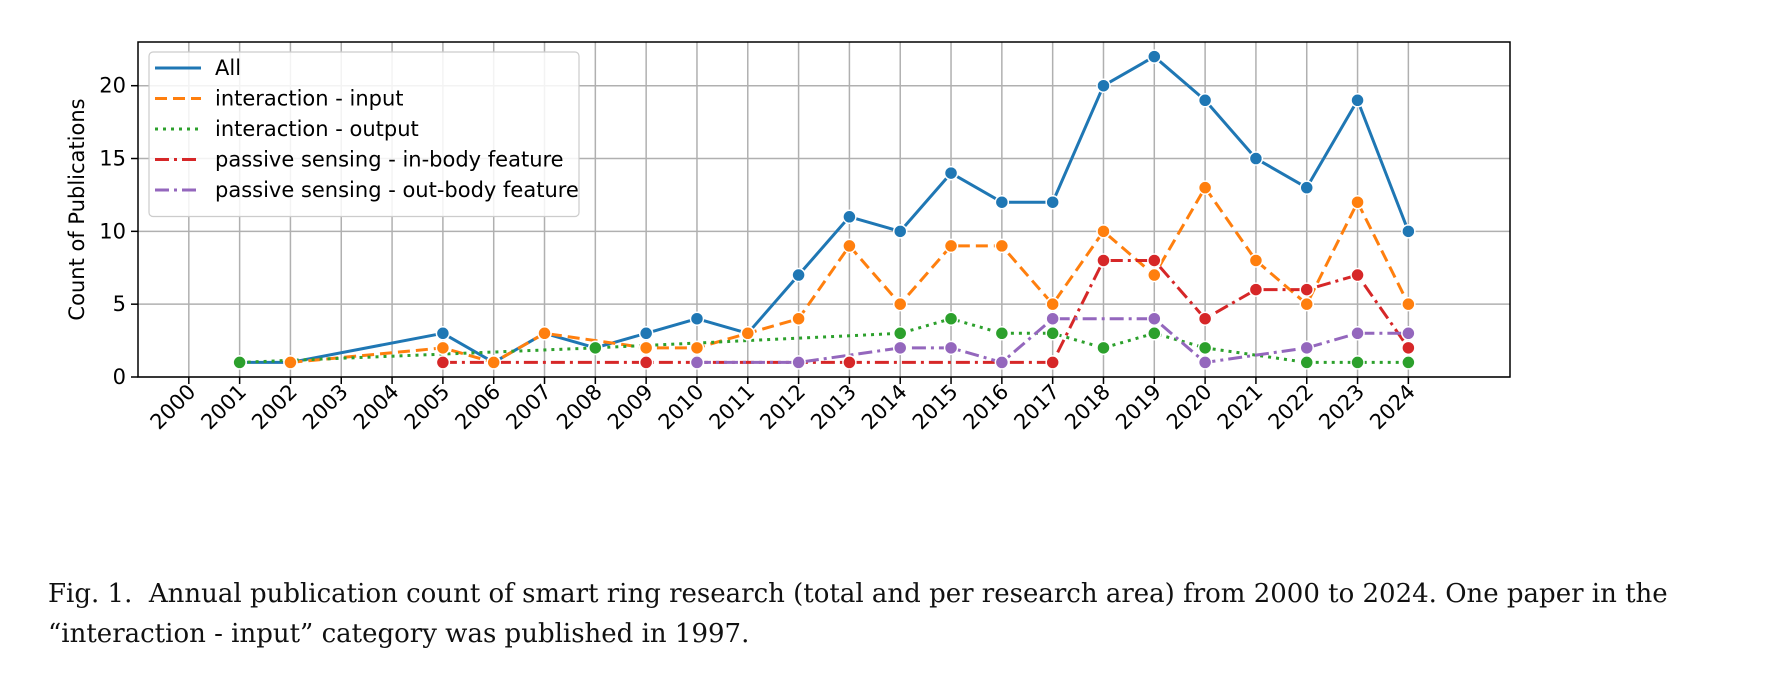  I want to click on x-tick-label: 2016, so click(986, 407).